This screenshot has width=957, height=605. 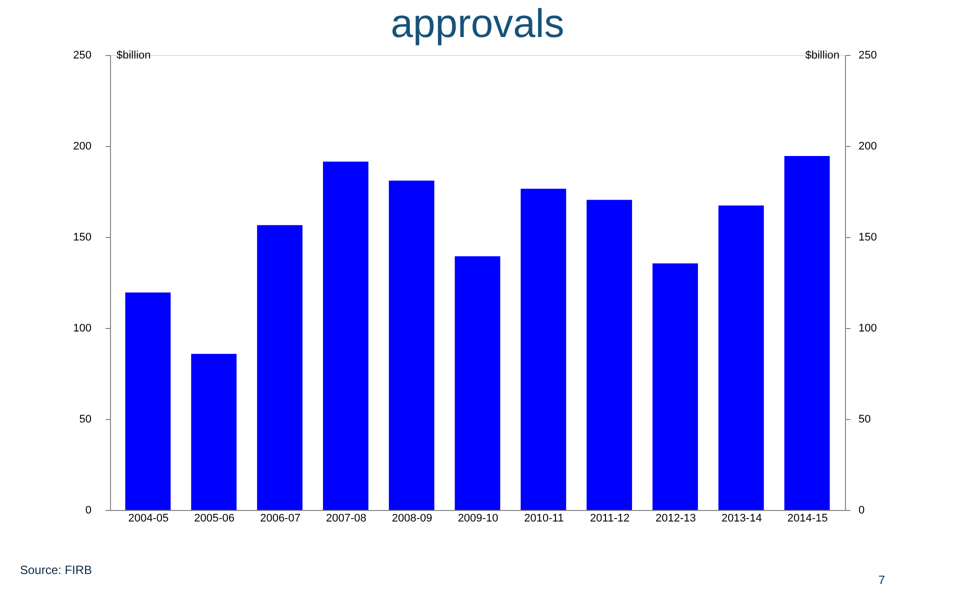 What do you see at coordinates (82, 328) in the screenshot?
I see `y-tick-label: 100` at bounding box center [82, 328].